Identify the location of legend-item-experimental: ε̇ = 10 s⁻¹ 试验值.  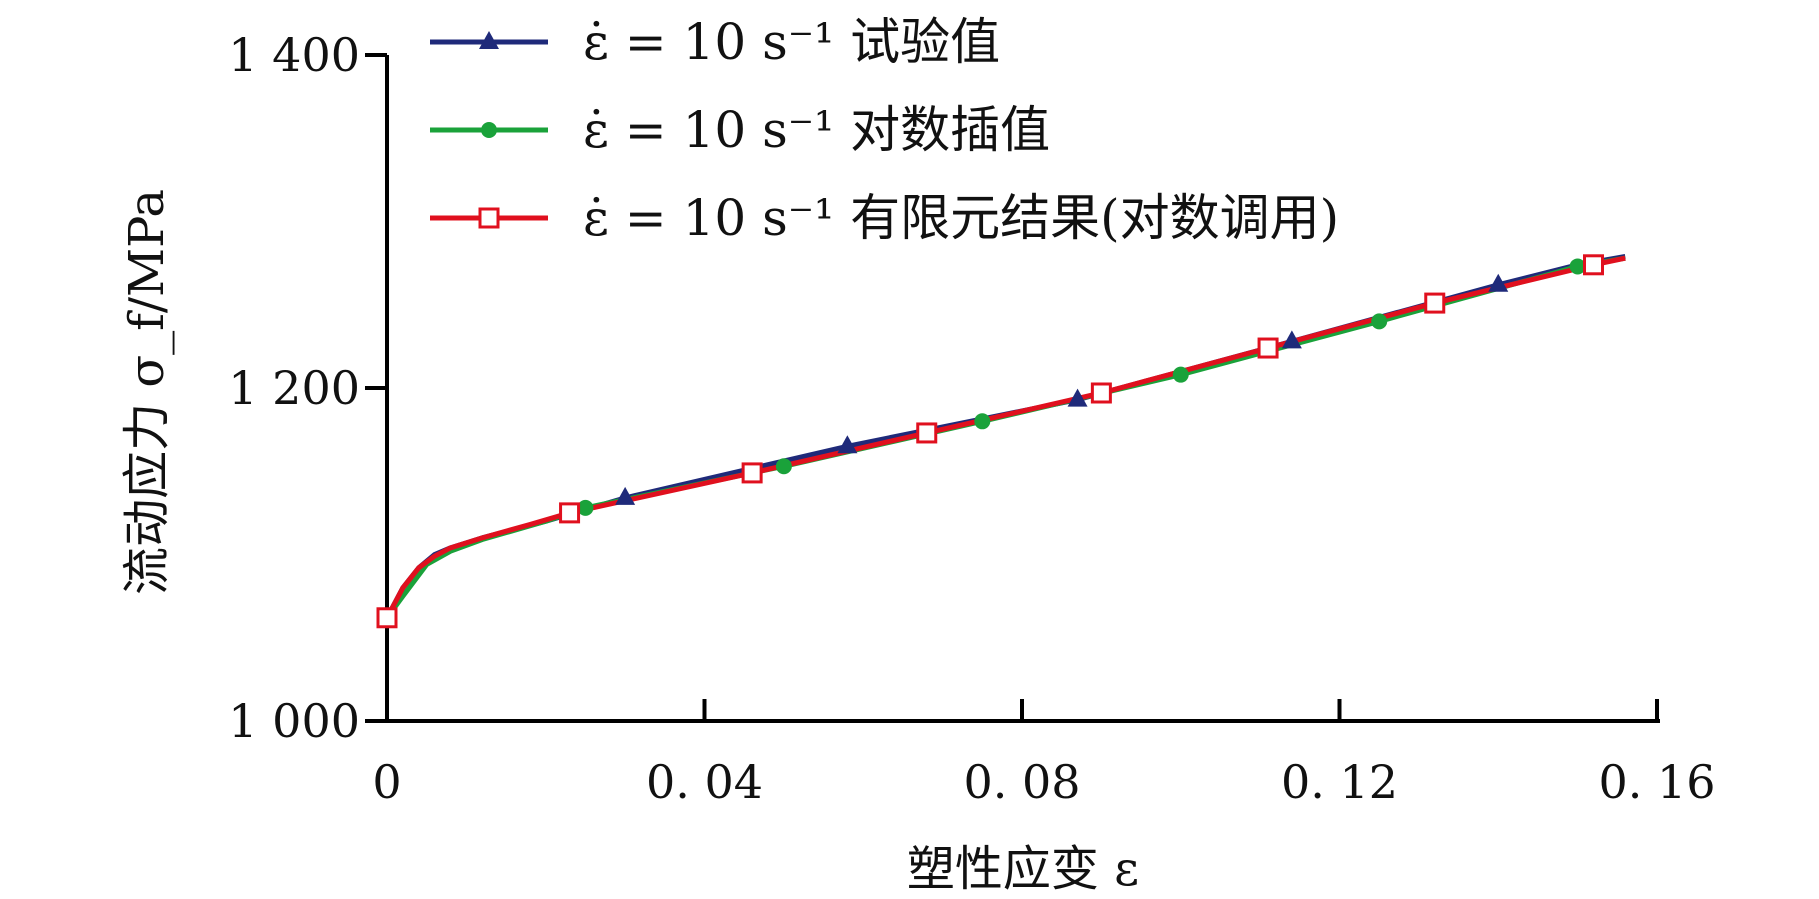
(715, 42).